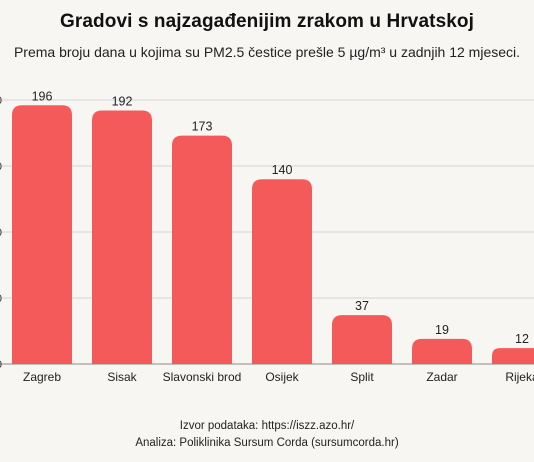 This screenshot has width=534, height=462. I want to click on value-label: 140, so click(282, 170).